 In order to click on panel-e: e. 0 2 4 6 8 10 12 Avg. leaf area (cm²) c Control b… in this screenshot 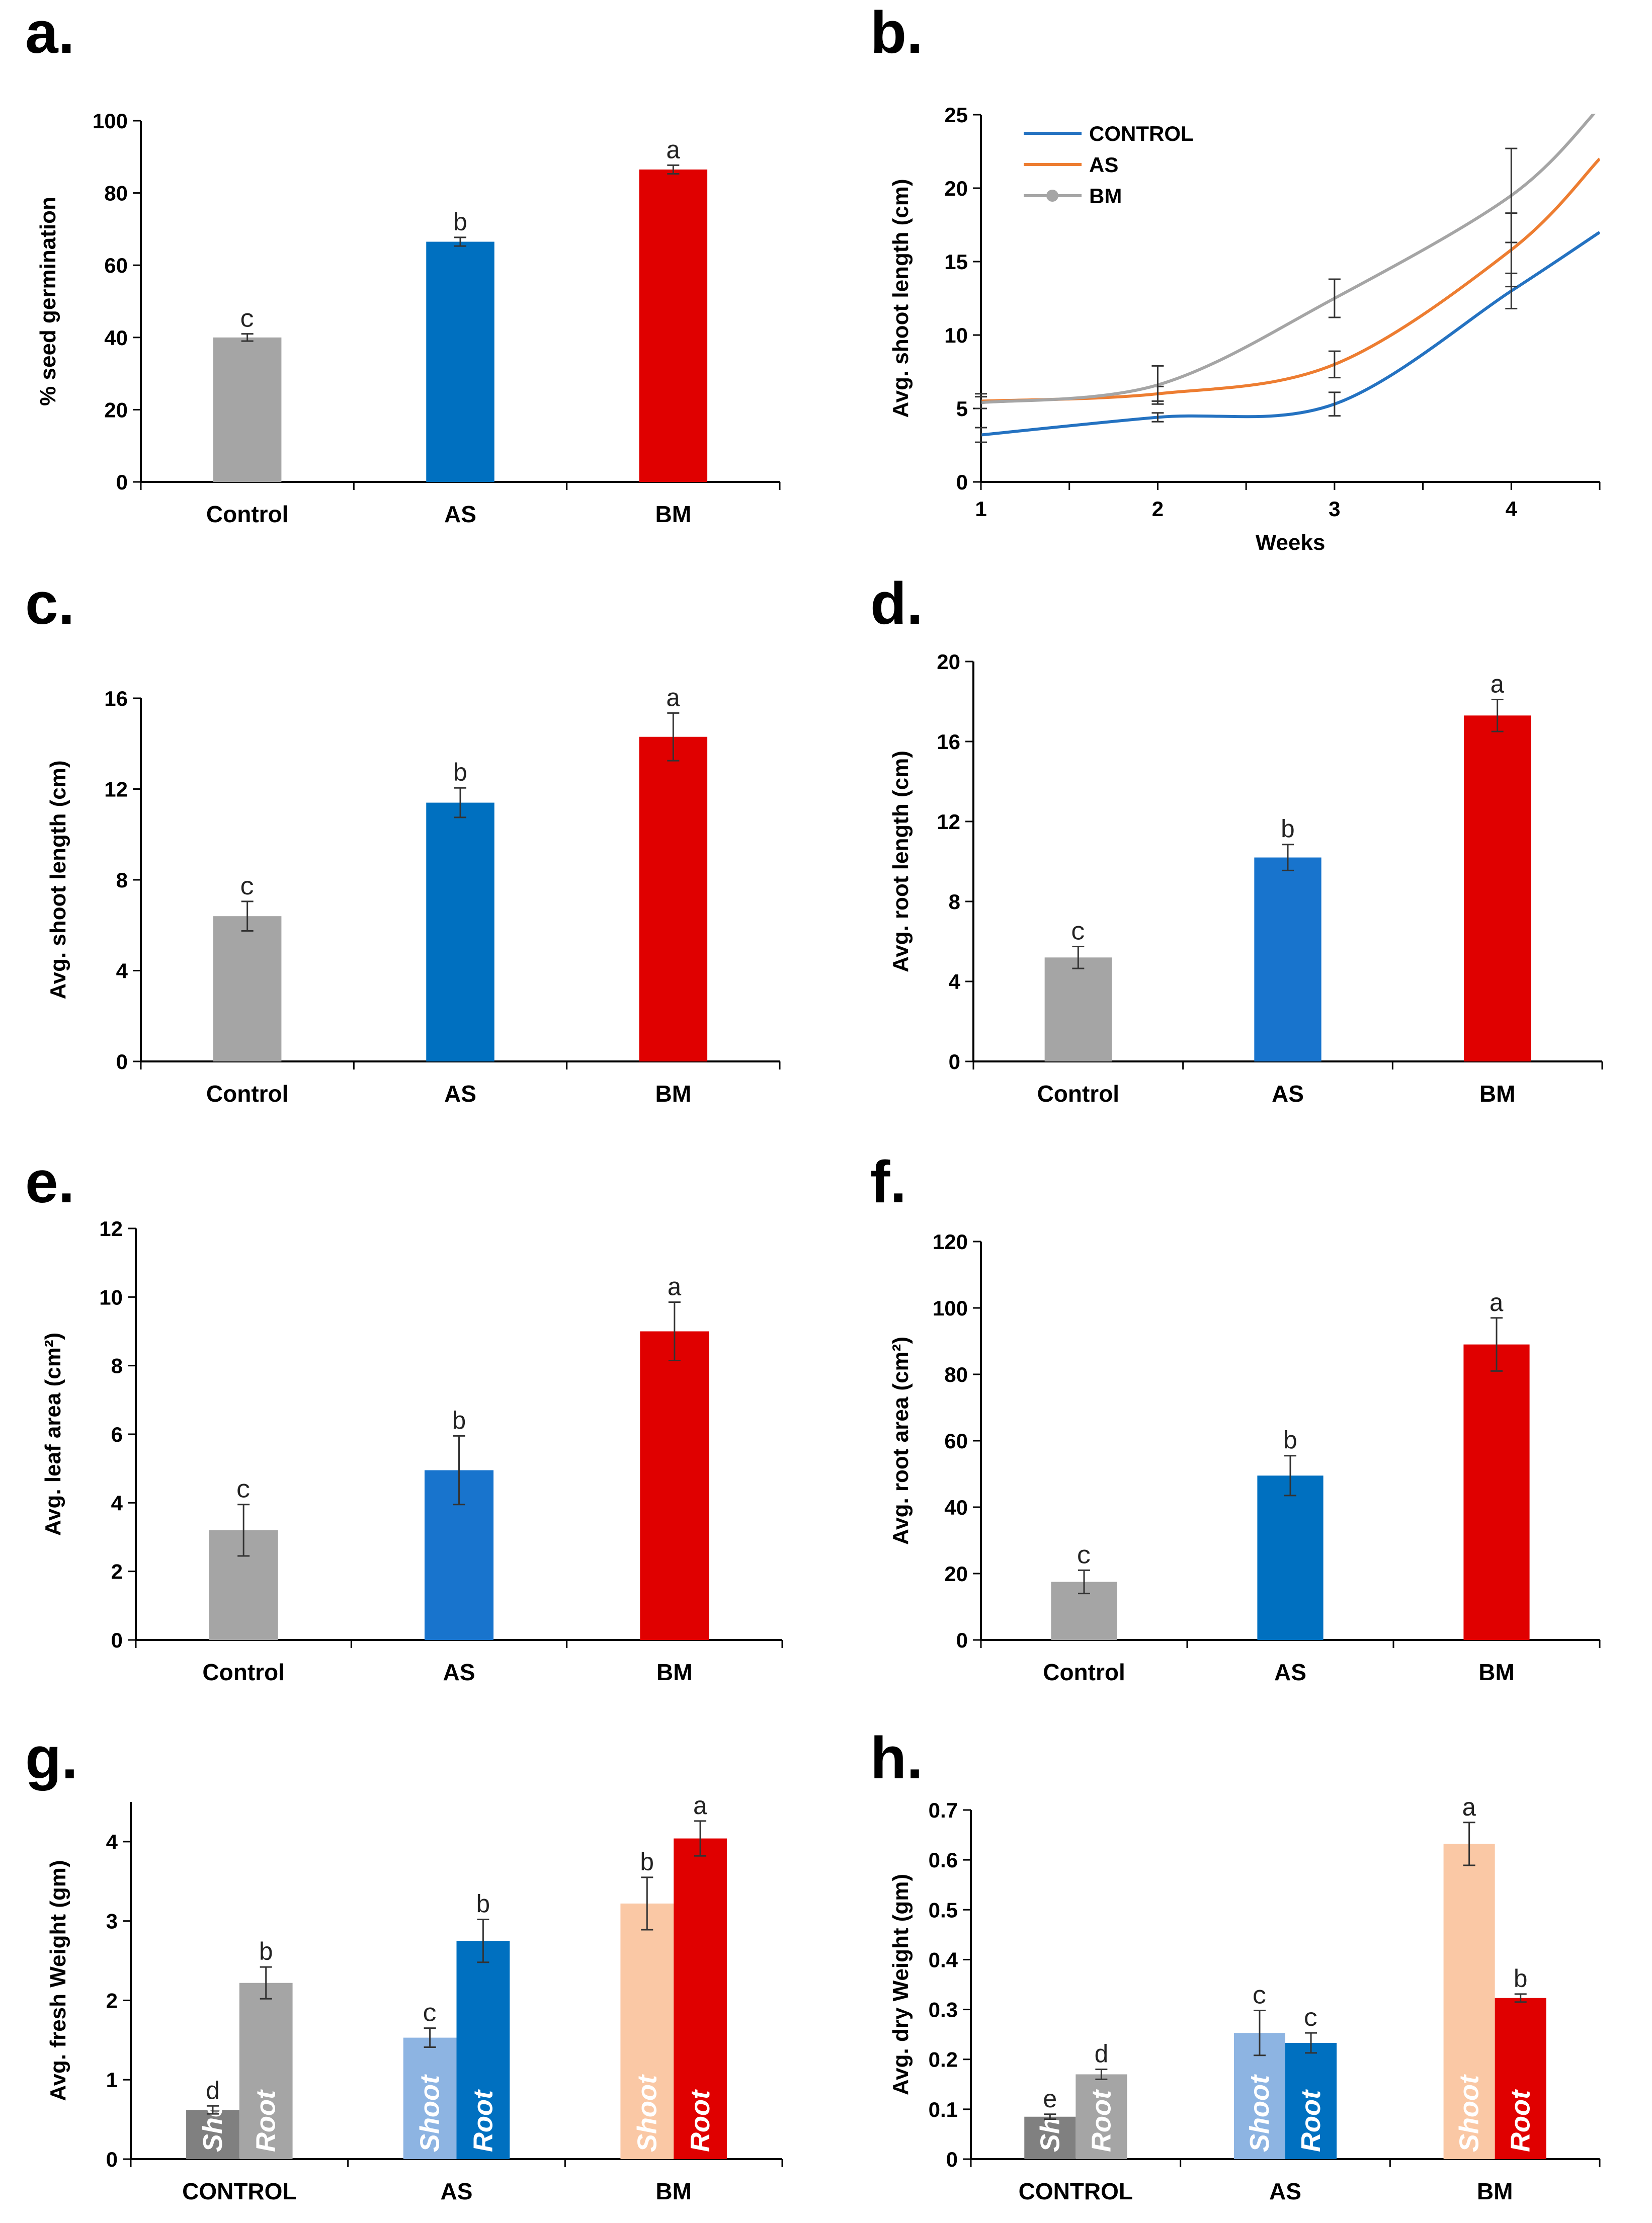, I will do `click(404, 1417)`.